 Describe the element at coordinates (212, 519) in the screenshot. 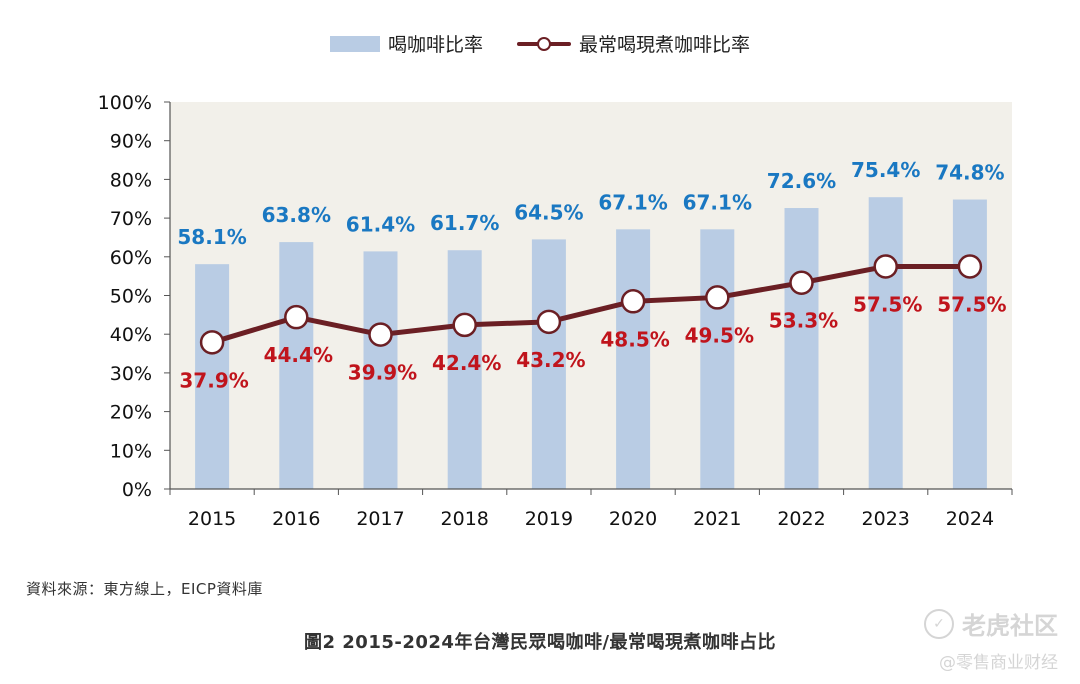

I see `x-tick-label: 2015` at that location.